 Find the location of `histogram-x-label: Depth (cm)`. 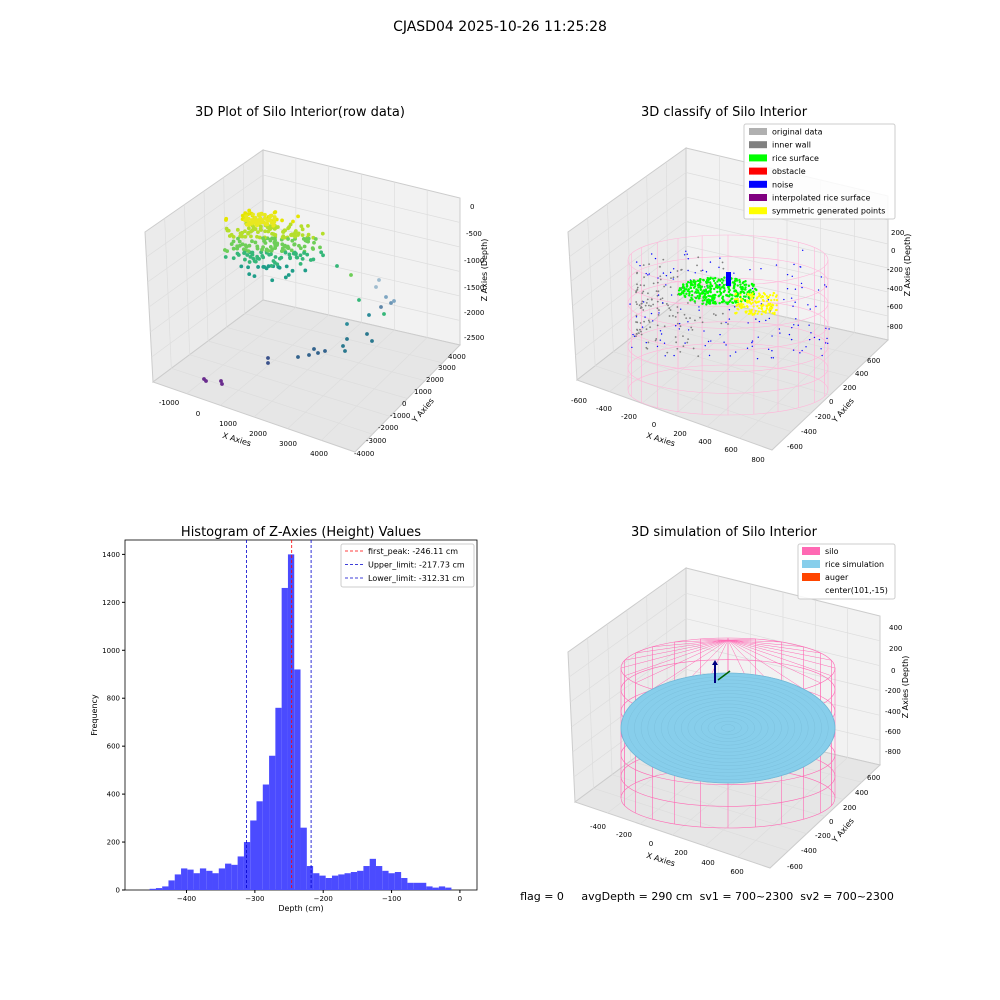

histogram-x-label: Depth (cm) is located at coordinates (300, 908).